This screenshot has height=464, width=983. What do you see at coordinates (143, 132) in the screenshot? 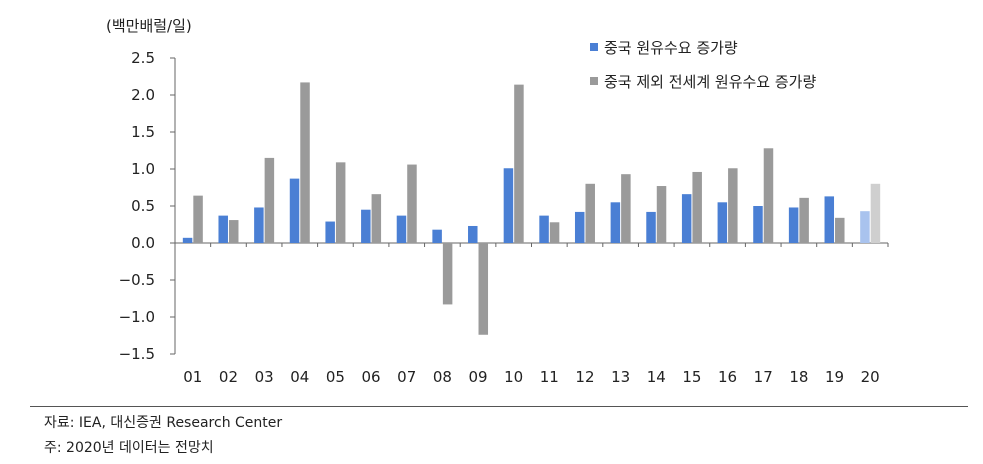
I see `y-tick-label: 1.5` at bounding box center [143, 132].